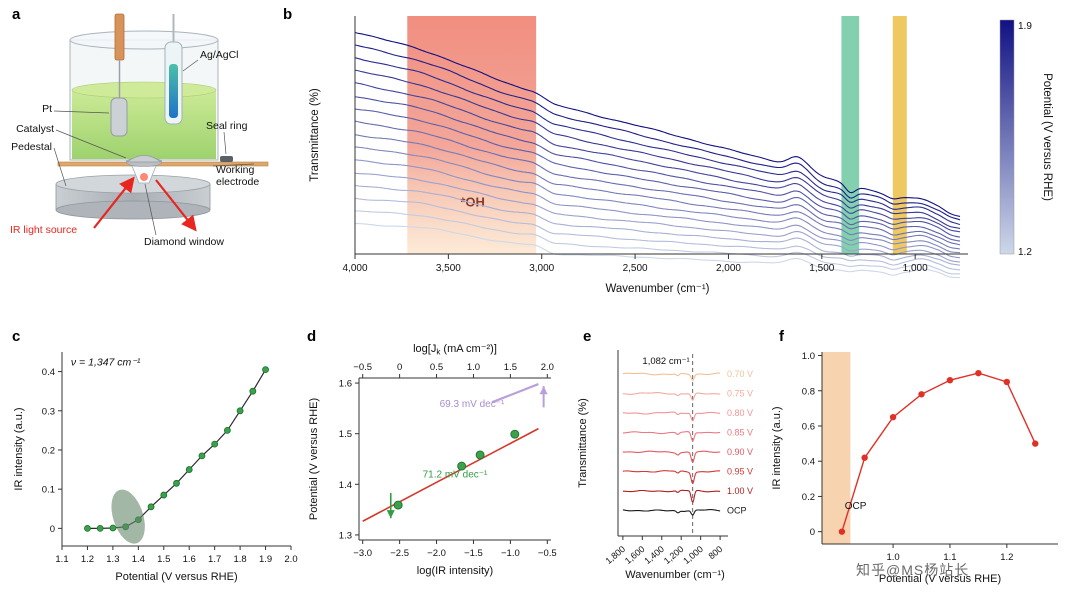  What do you see at coordinates (1025, 26) in the screenshot?
I see `colorbar-max: 1.9` at bounding box center [1025, 26].